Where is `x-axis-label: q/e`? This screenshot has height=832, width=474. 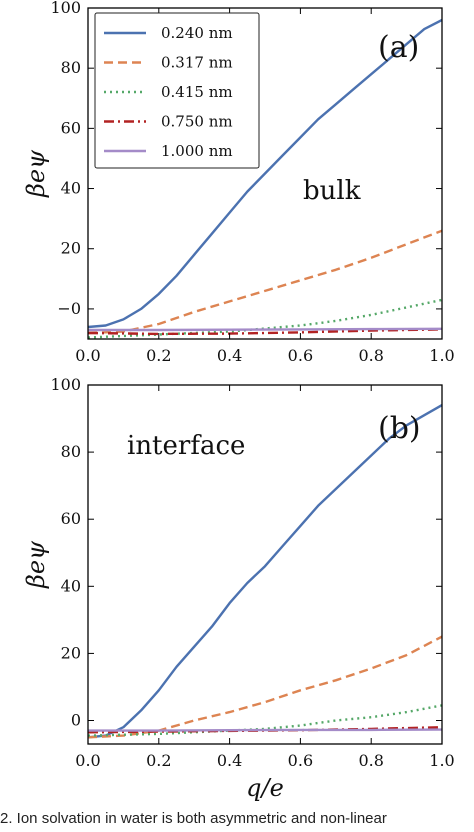 x-axis-label: q/e is located at coordinates (265, 788).